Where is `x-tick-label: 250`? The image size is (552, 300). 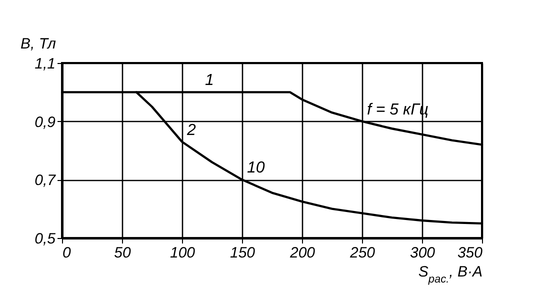 x-tick-label: 250 is located at coordinates (362, 253).